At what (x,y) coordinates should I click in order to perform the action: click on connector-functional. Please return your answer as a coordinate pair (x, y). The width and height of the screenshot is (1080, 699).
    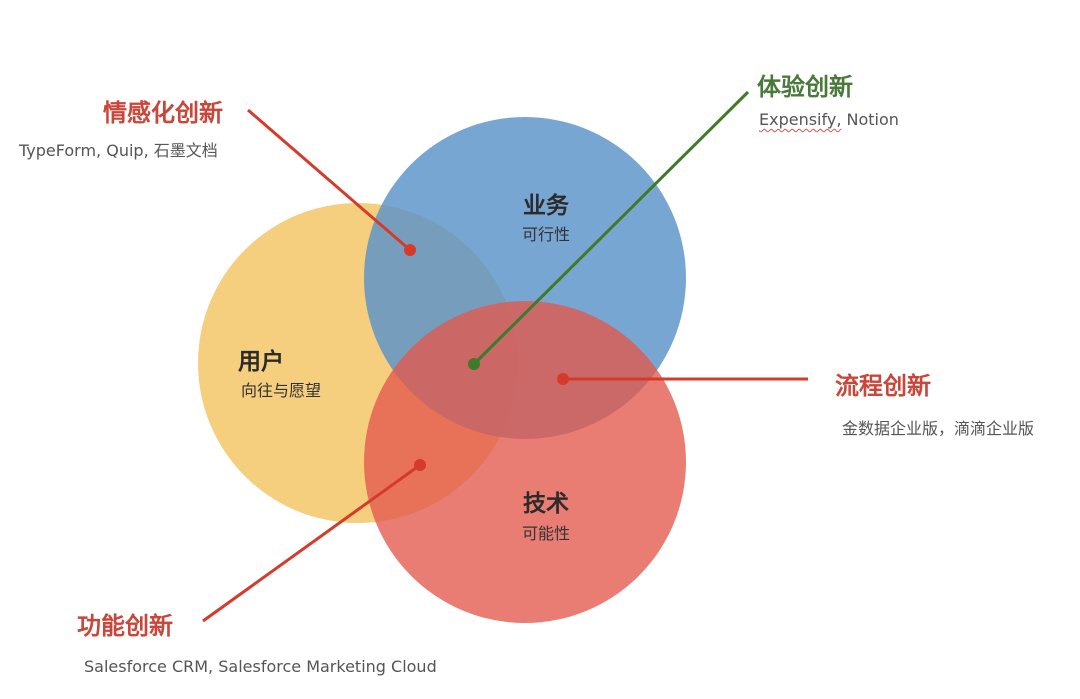
    Looking at the image, I should click on (311, 543).